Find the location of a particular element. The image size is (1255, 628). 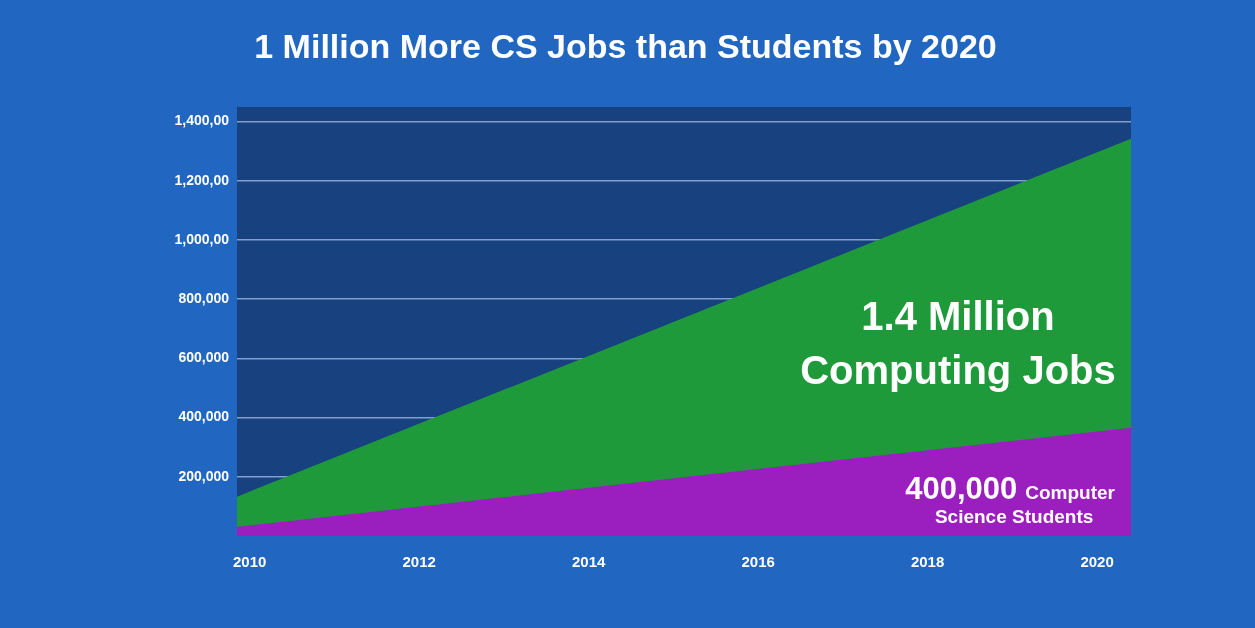

y-tick-label: 1,200,00 is located at coordinates (202, 179).